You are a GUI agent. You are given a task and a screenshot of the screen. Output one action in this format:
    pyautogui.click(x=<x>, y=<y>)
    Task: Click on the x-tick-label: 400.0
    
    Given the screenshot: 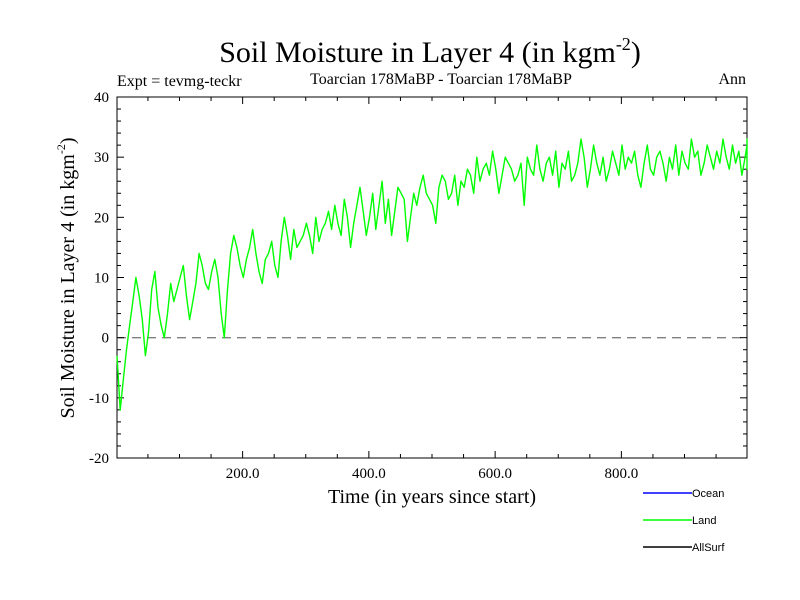 What is the action you would take?
    pyautogui.click(x=369, y=474)
    